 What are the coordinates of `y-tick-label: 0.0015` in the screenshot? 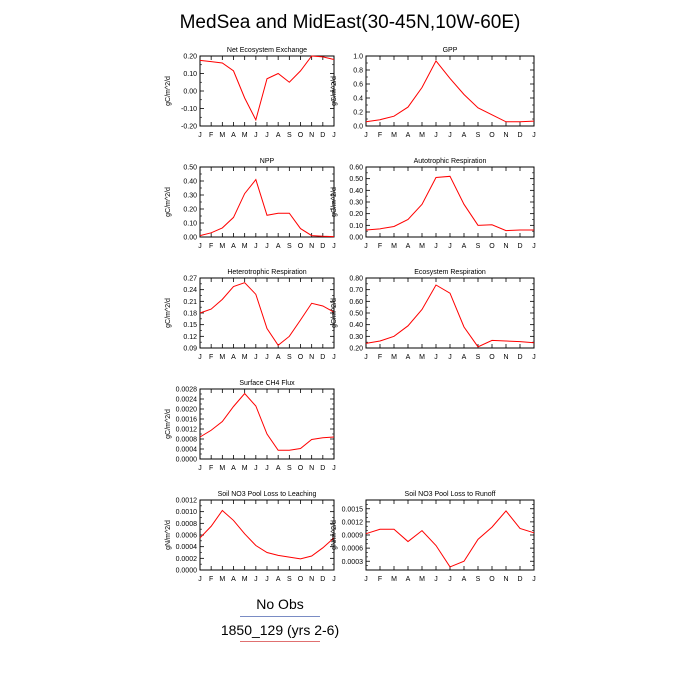 It's located at (353, 509).